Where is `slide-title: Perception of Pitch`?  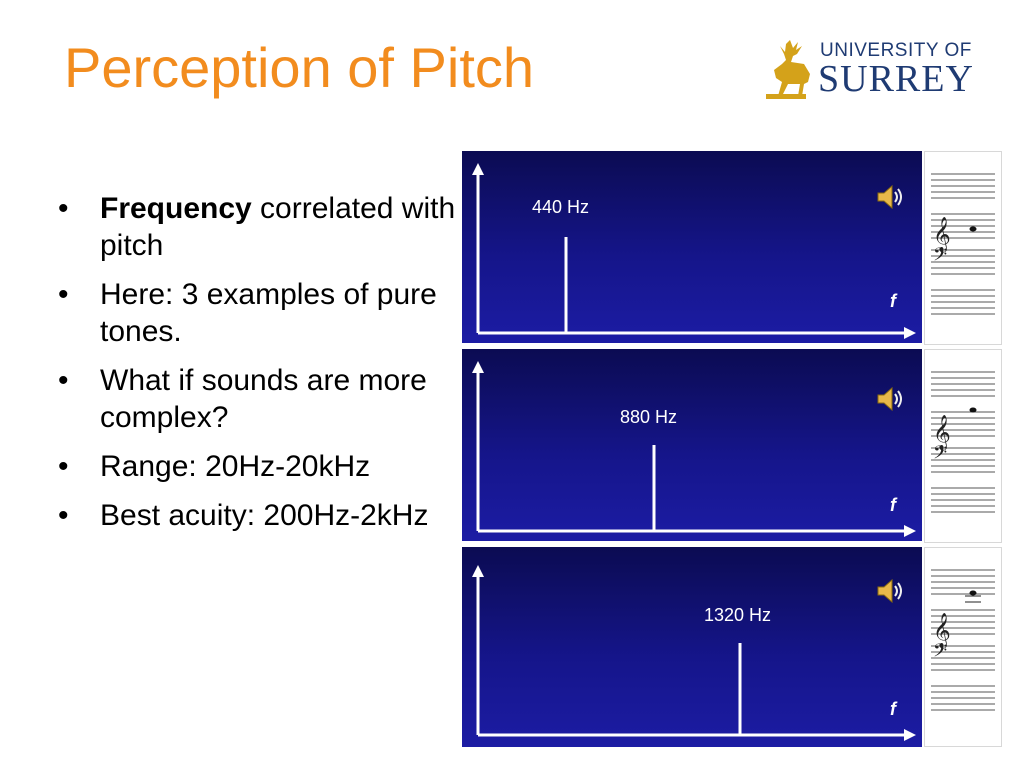 slide-title: Perception of Pitch is located at coordinates (299, 67).